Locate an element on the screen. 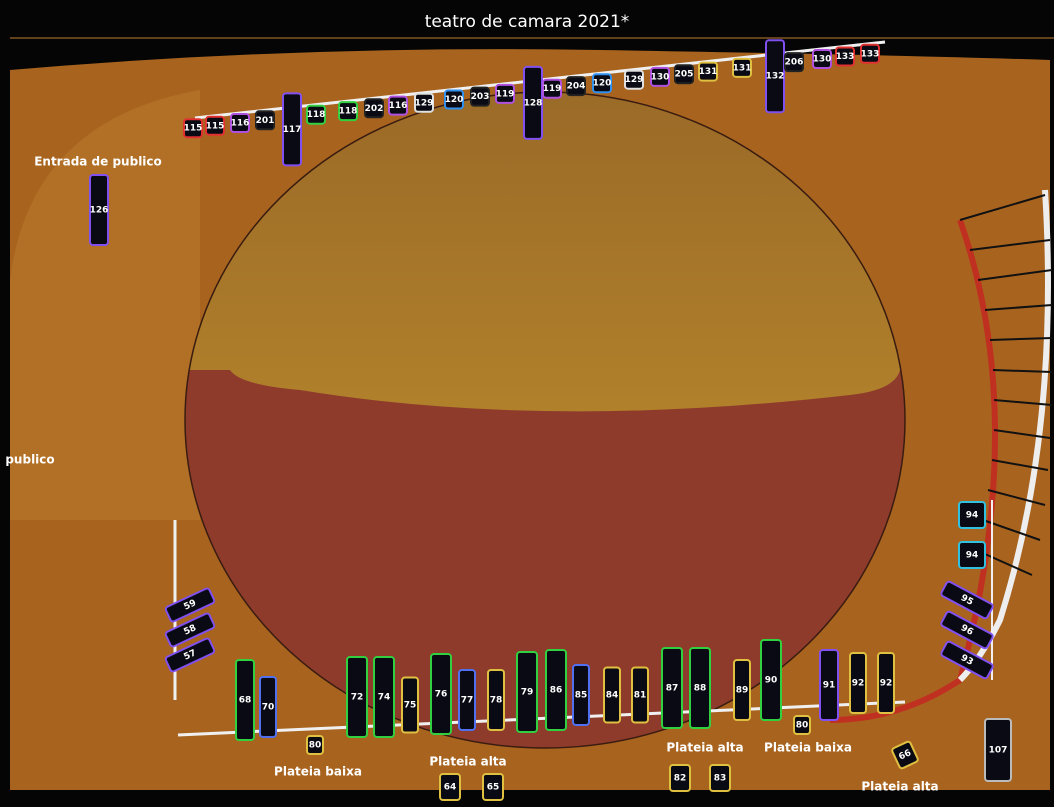  fixture-label: 58 is located at coordinates (190, 630).